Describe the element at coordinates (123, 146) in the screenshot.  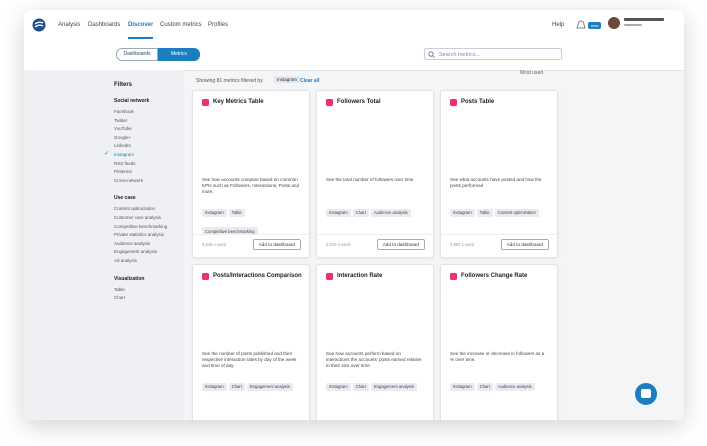
I see `filter-option: LinkedIn` at that location.